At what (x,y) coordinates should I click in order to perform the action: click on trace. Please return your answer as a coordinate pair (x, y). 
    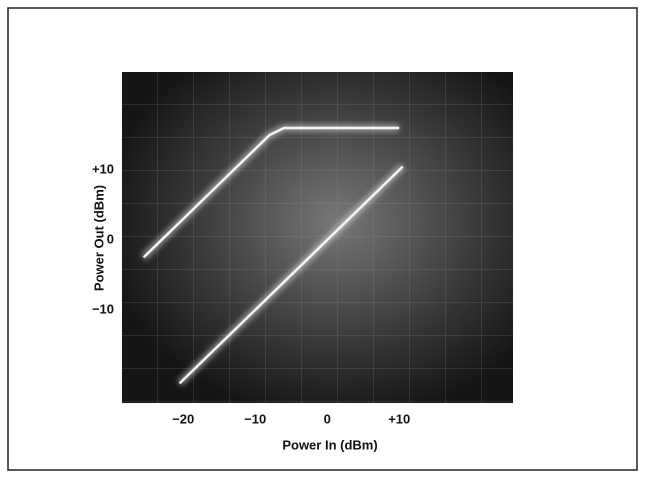
    Looking at the image, I should click on (271, 192).